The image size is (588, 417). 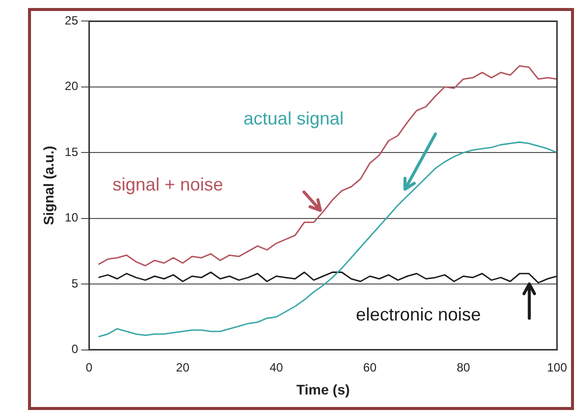 What do you see at coordinates (168, 184) in the screenshot?
I see `text: signal + noise` at bounding box center [168, 184].